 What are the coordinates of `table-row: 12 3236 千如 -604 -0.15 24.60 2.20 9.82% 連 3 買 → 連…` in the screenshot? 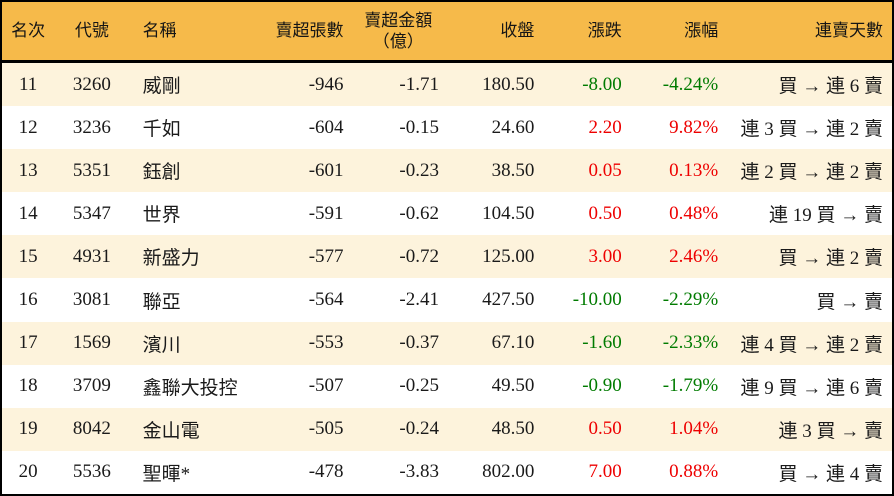 It's located at (447, 128).